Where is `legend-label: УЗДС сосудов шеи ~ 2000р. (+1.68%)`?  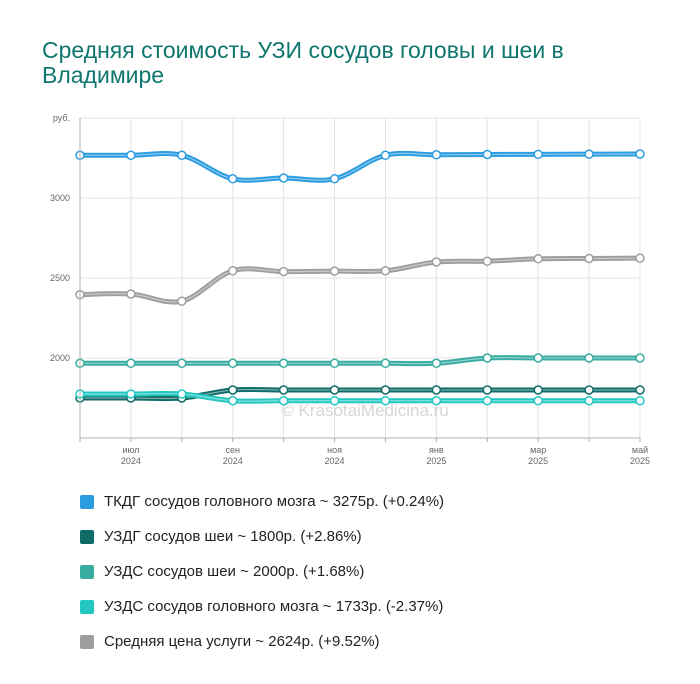 legend-label: УЗДС сосудов шеи ~ 2000р. (+1.68%) is located at coordinates (234, 571).